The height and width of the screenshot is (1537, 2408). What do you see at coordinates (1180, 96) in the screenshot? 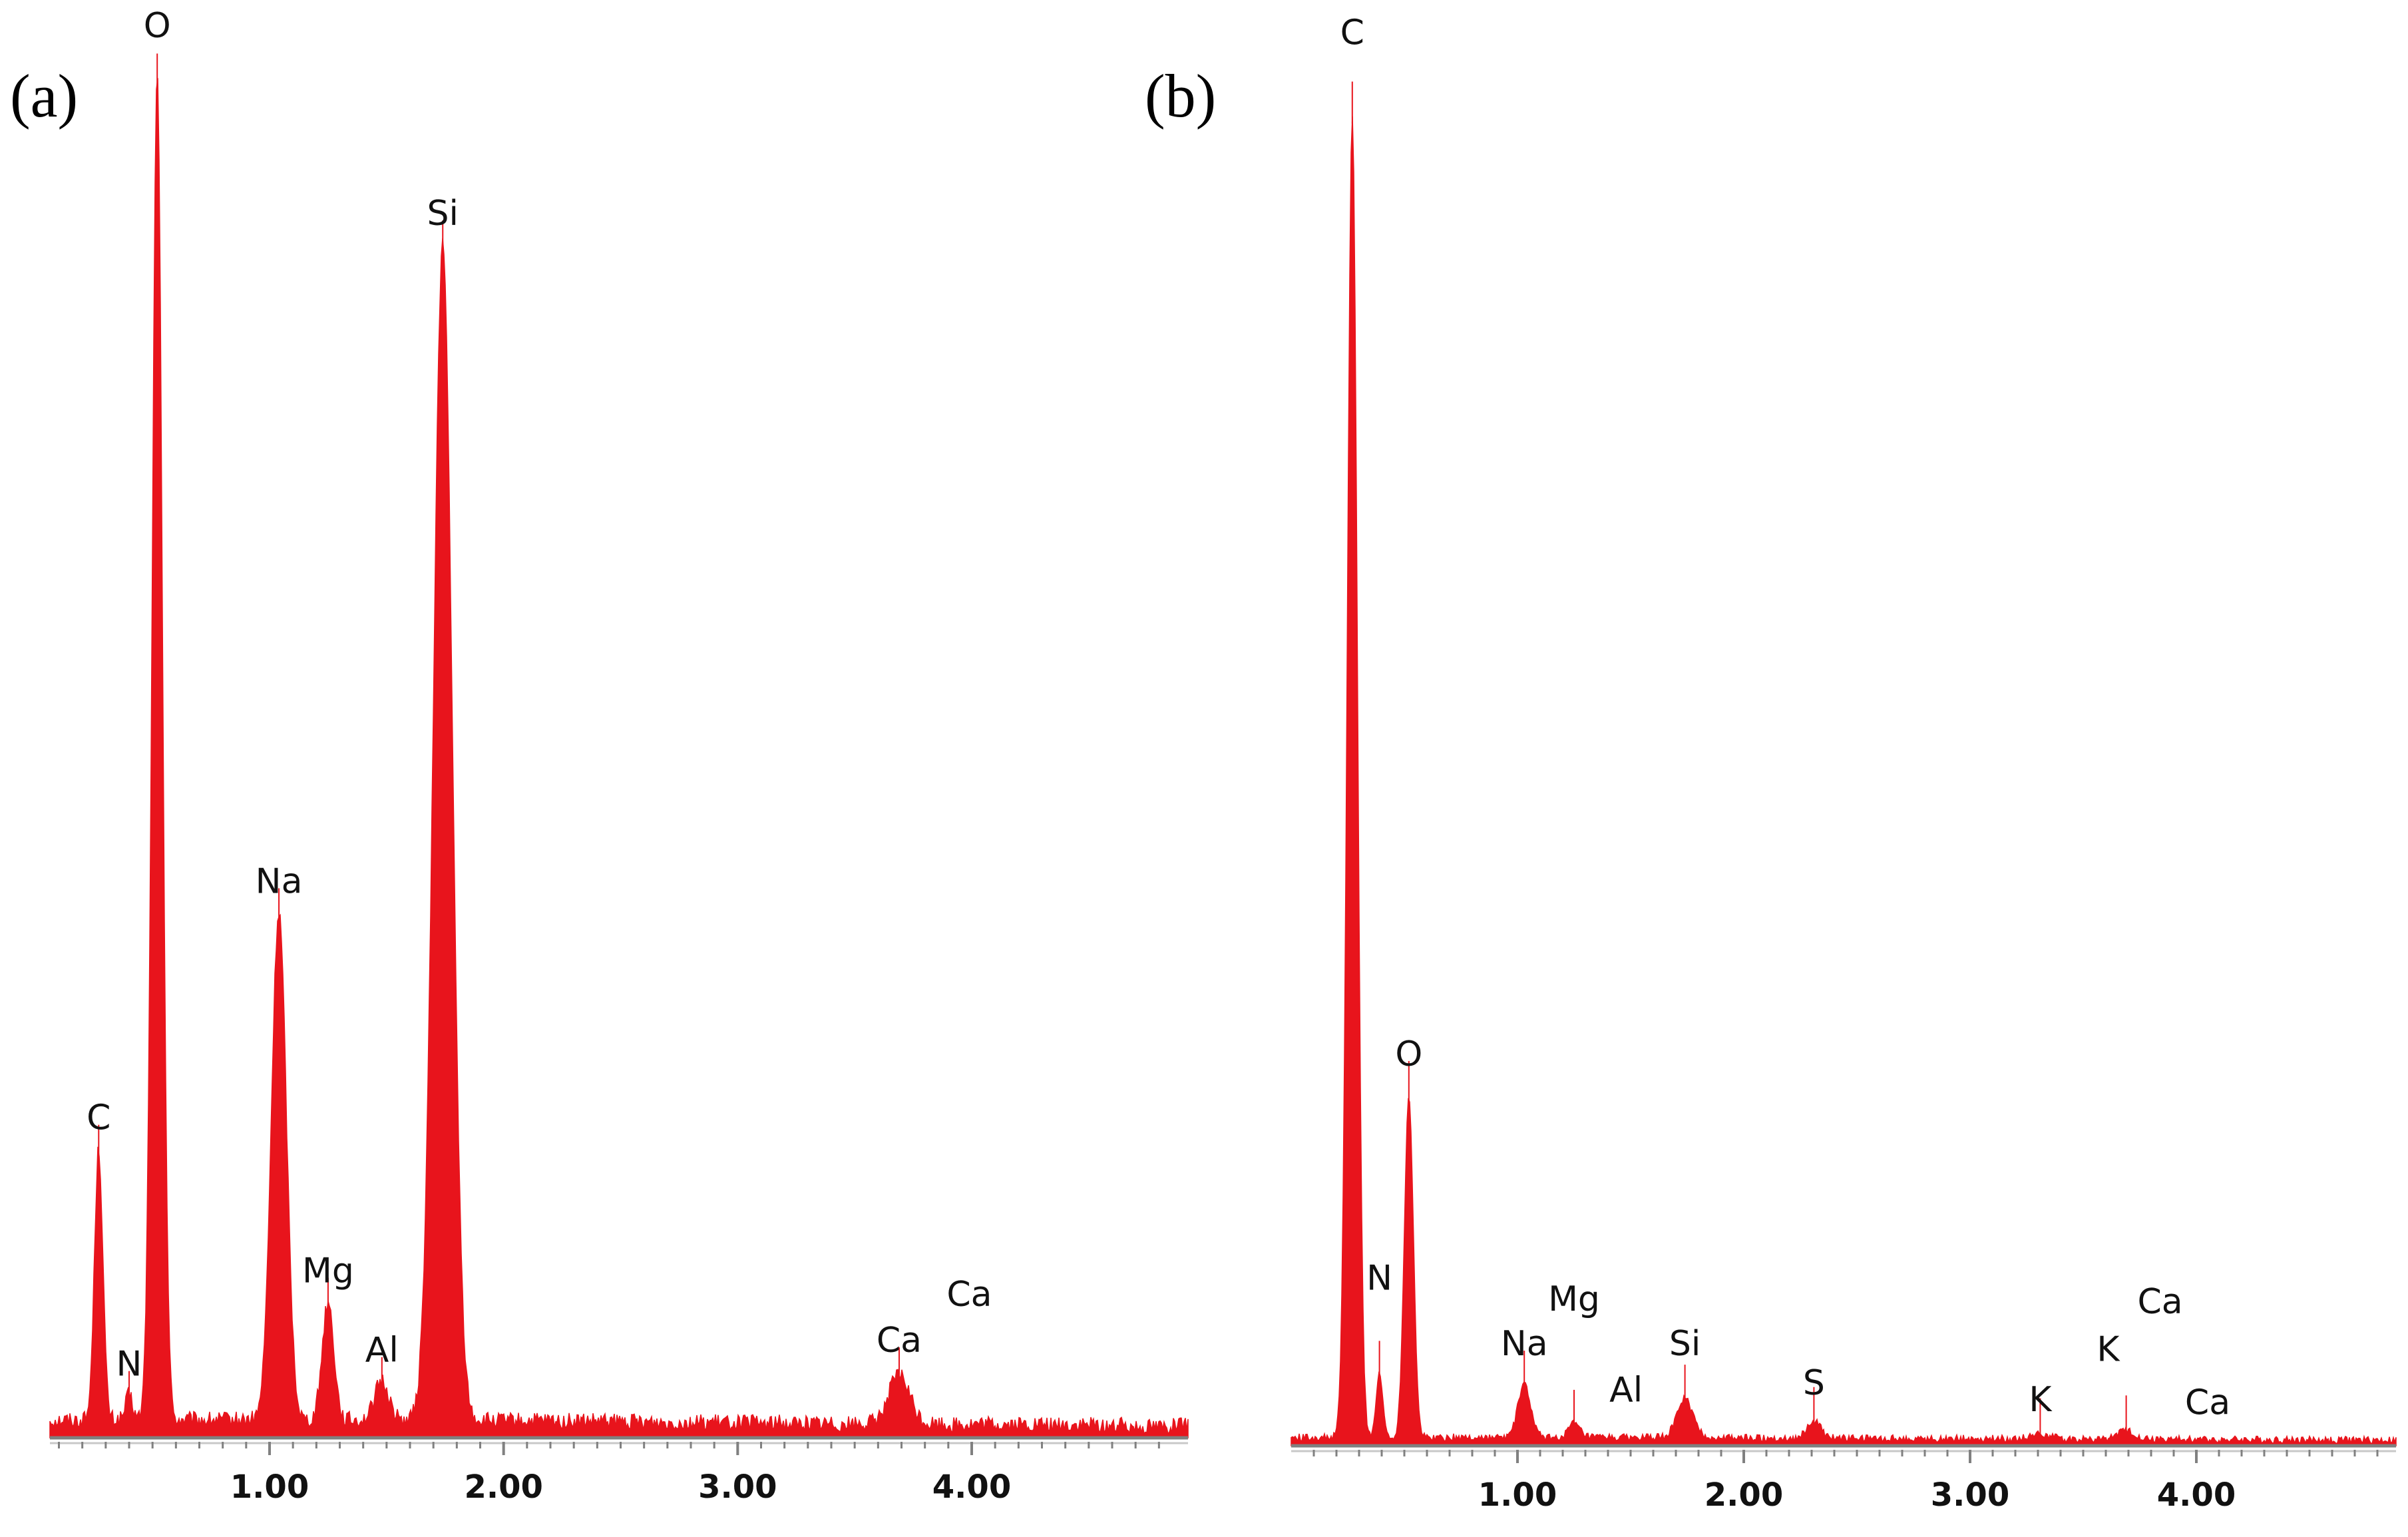
I see `panel-label-b: (b)` at bounding box center [1180, 96].